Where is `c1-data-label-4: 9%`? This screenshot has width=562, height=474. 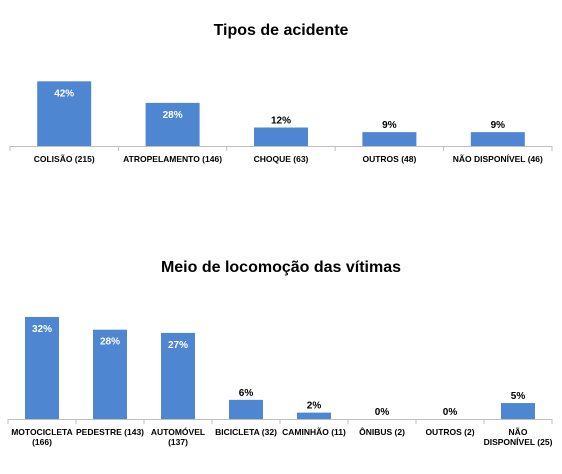
c1-data-label-4: 9% is located at coordinates (498, 125).